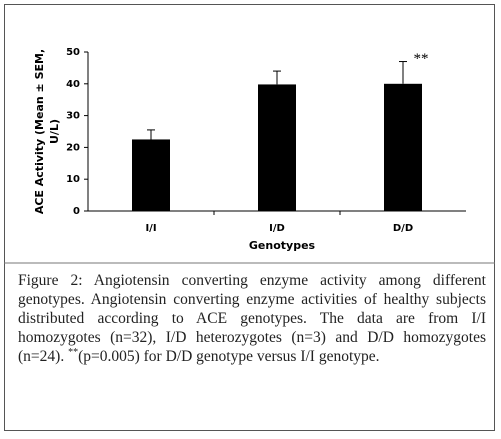  What do you see at coordinates (421, 59) in the screenshot?
I see `annotation: **` at bounding box center [421, 59].